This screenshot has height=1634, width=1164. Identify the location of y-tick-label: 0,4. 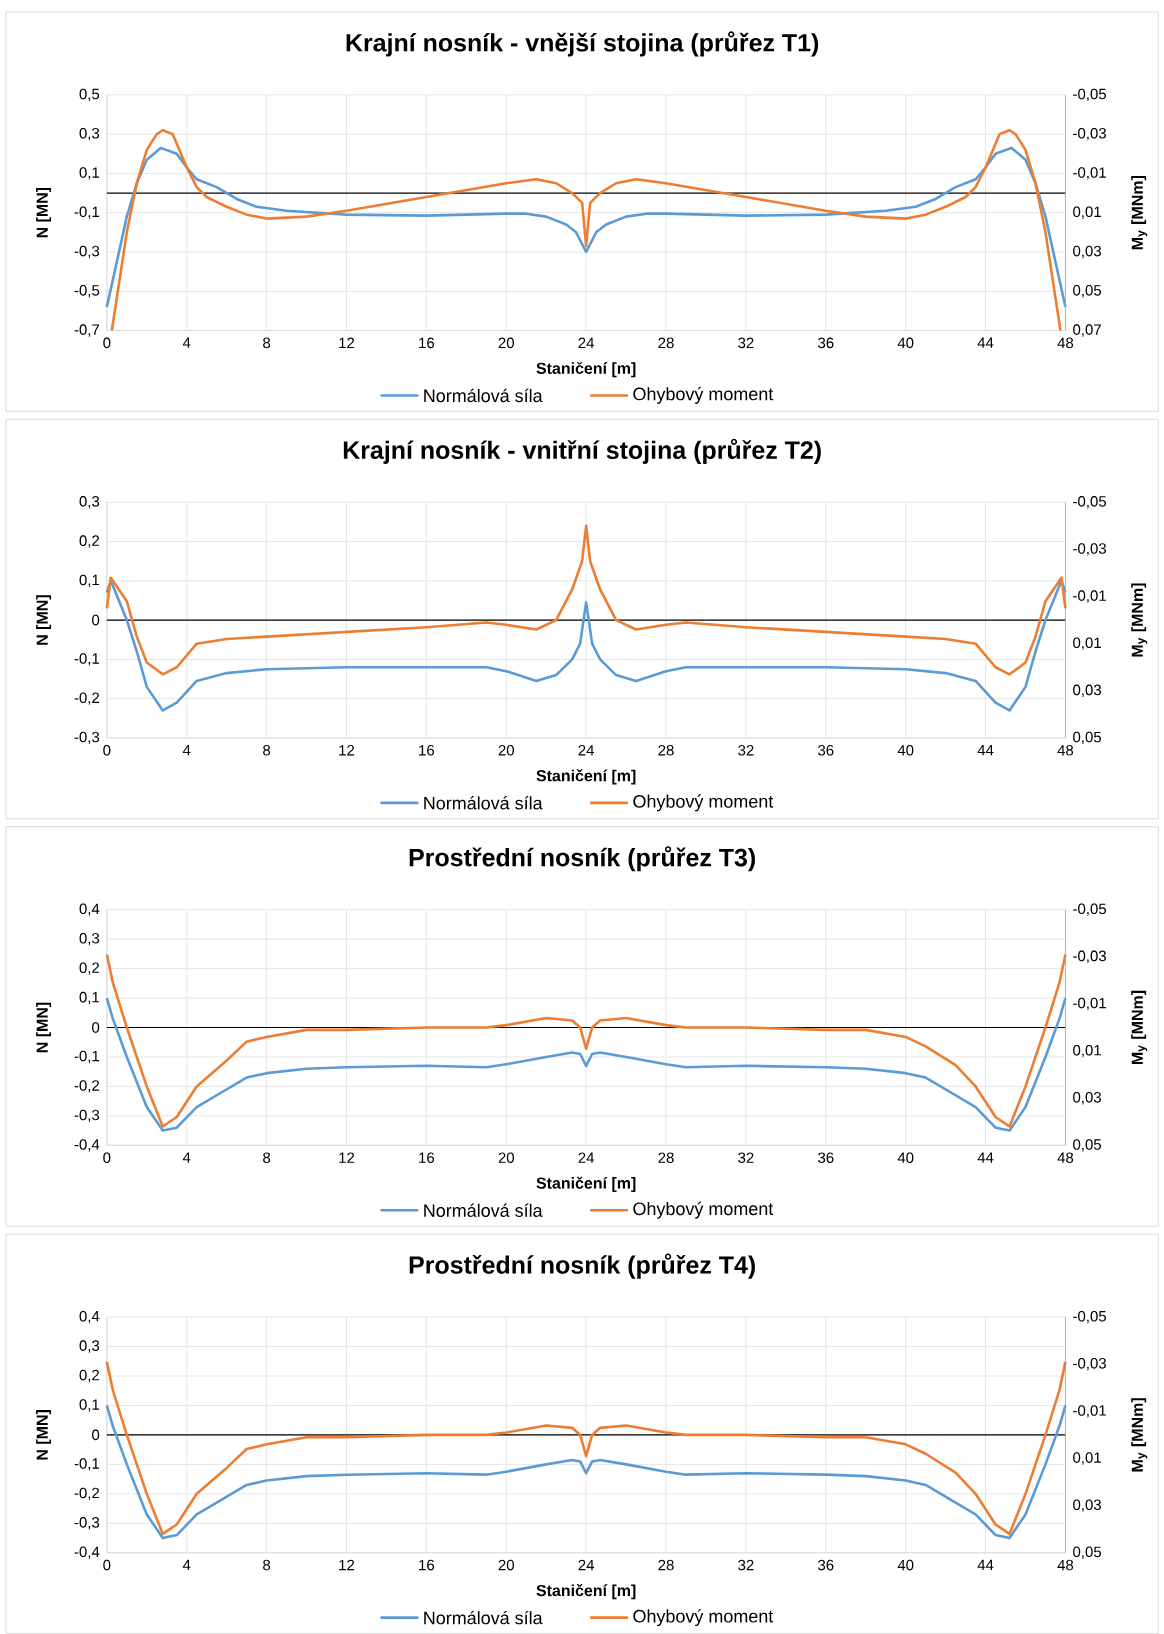
(89, 1317).